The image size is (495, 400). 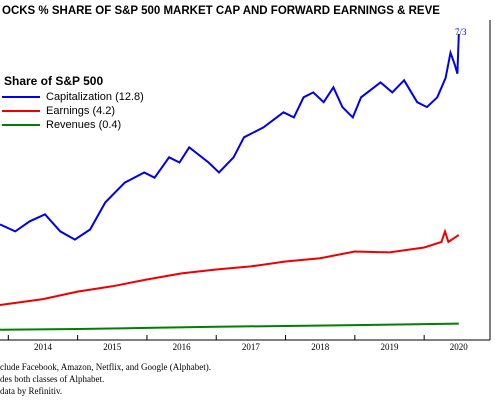 I want to click on footnote: data by Refinitiv., so click(x=31, y=391).